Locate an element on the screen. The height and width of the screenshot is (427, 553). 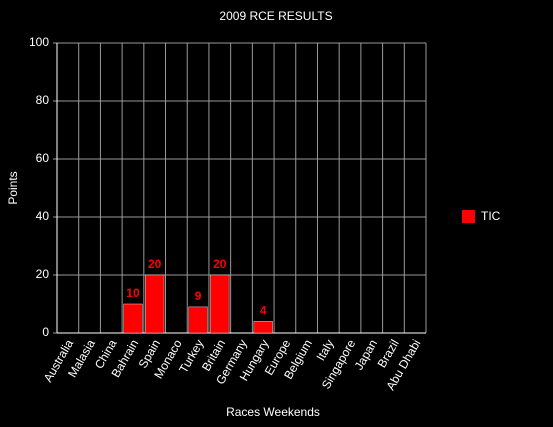
legend-swatch is located at coordinates (468, 216).